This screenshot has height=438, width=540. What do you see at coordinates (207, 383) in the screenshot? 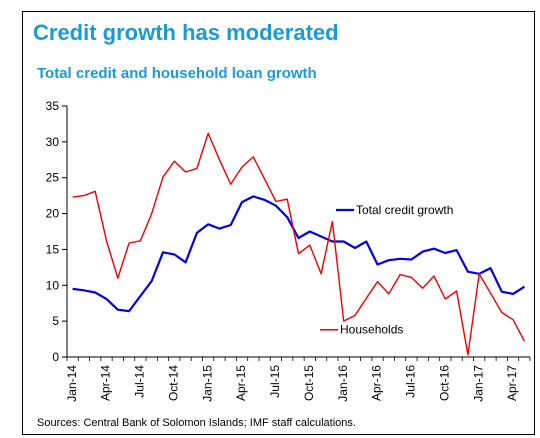
I see `x-tick-label: Jan-15` at bounding box center [207, 383].